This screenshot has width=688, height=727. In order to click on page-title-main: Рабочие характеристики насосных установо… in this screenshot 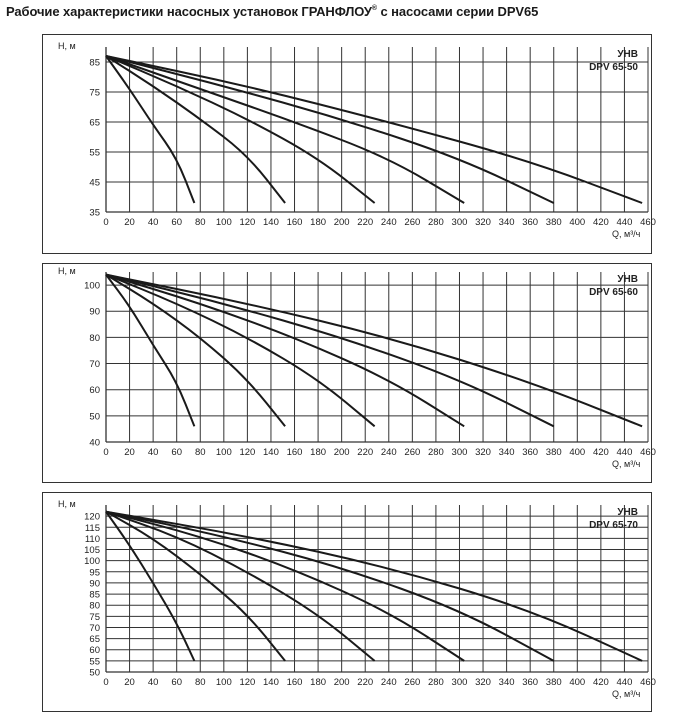, I will do `click(189, 11)`.